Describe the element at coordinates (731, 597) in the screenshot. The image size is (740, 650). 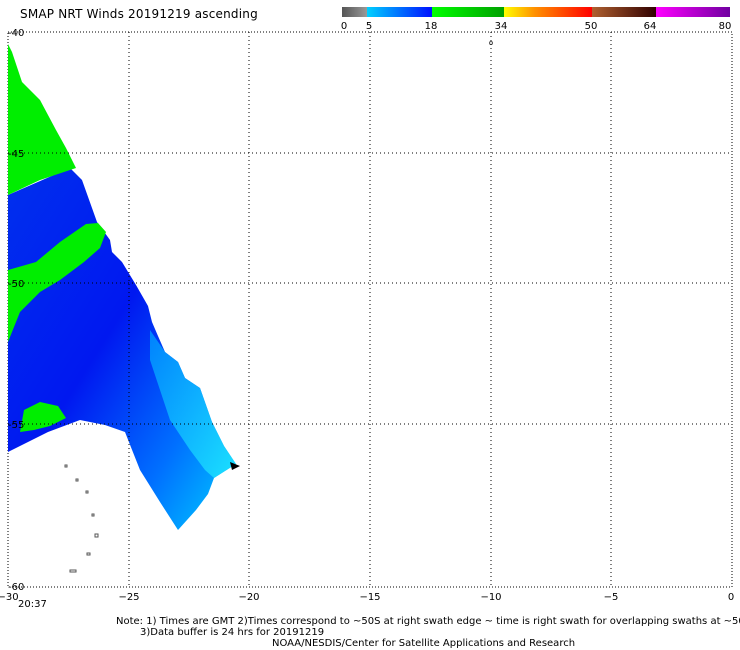
I see `lon-tick-label: 0` at that location.